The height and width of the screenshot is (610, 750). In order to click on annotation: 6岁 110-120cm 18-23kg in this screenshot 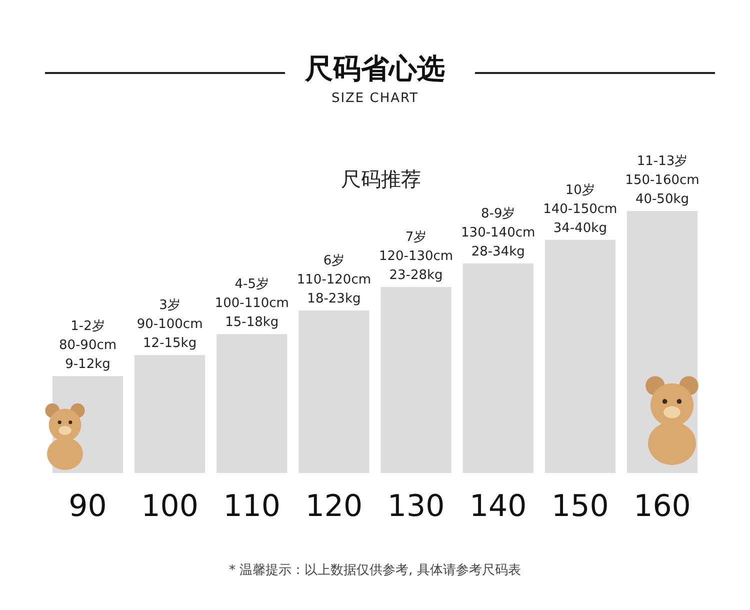, I will do `click(334, 280)`.